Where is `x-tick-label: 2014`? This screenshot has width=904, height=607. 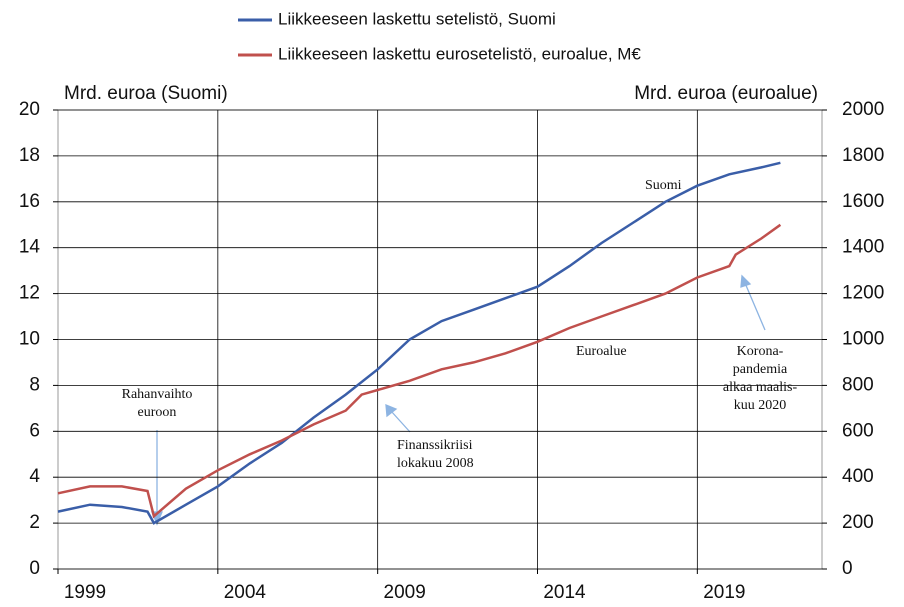
x-tick-label: 2014 is located at coordinates (564, 592).